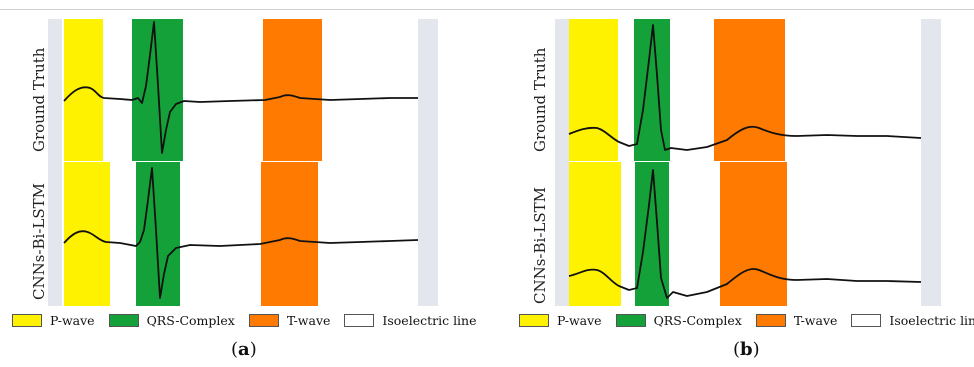  I want to click on top-divider, so click(487, 9).